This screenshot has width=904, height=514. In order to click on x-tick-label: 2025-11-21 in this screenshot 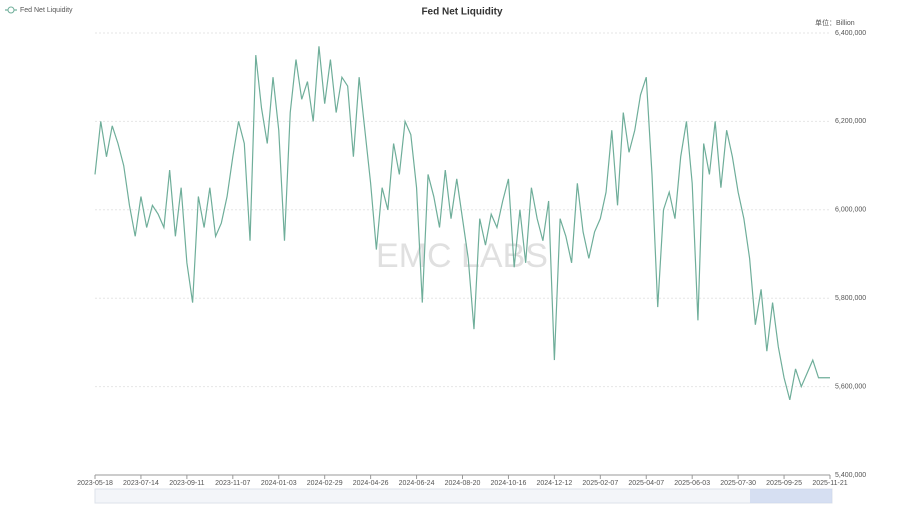, I will do `click(829, 483)`.